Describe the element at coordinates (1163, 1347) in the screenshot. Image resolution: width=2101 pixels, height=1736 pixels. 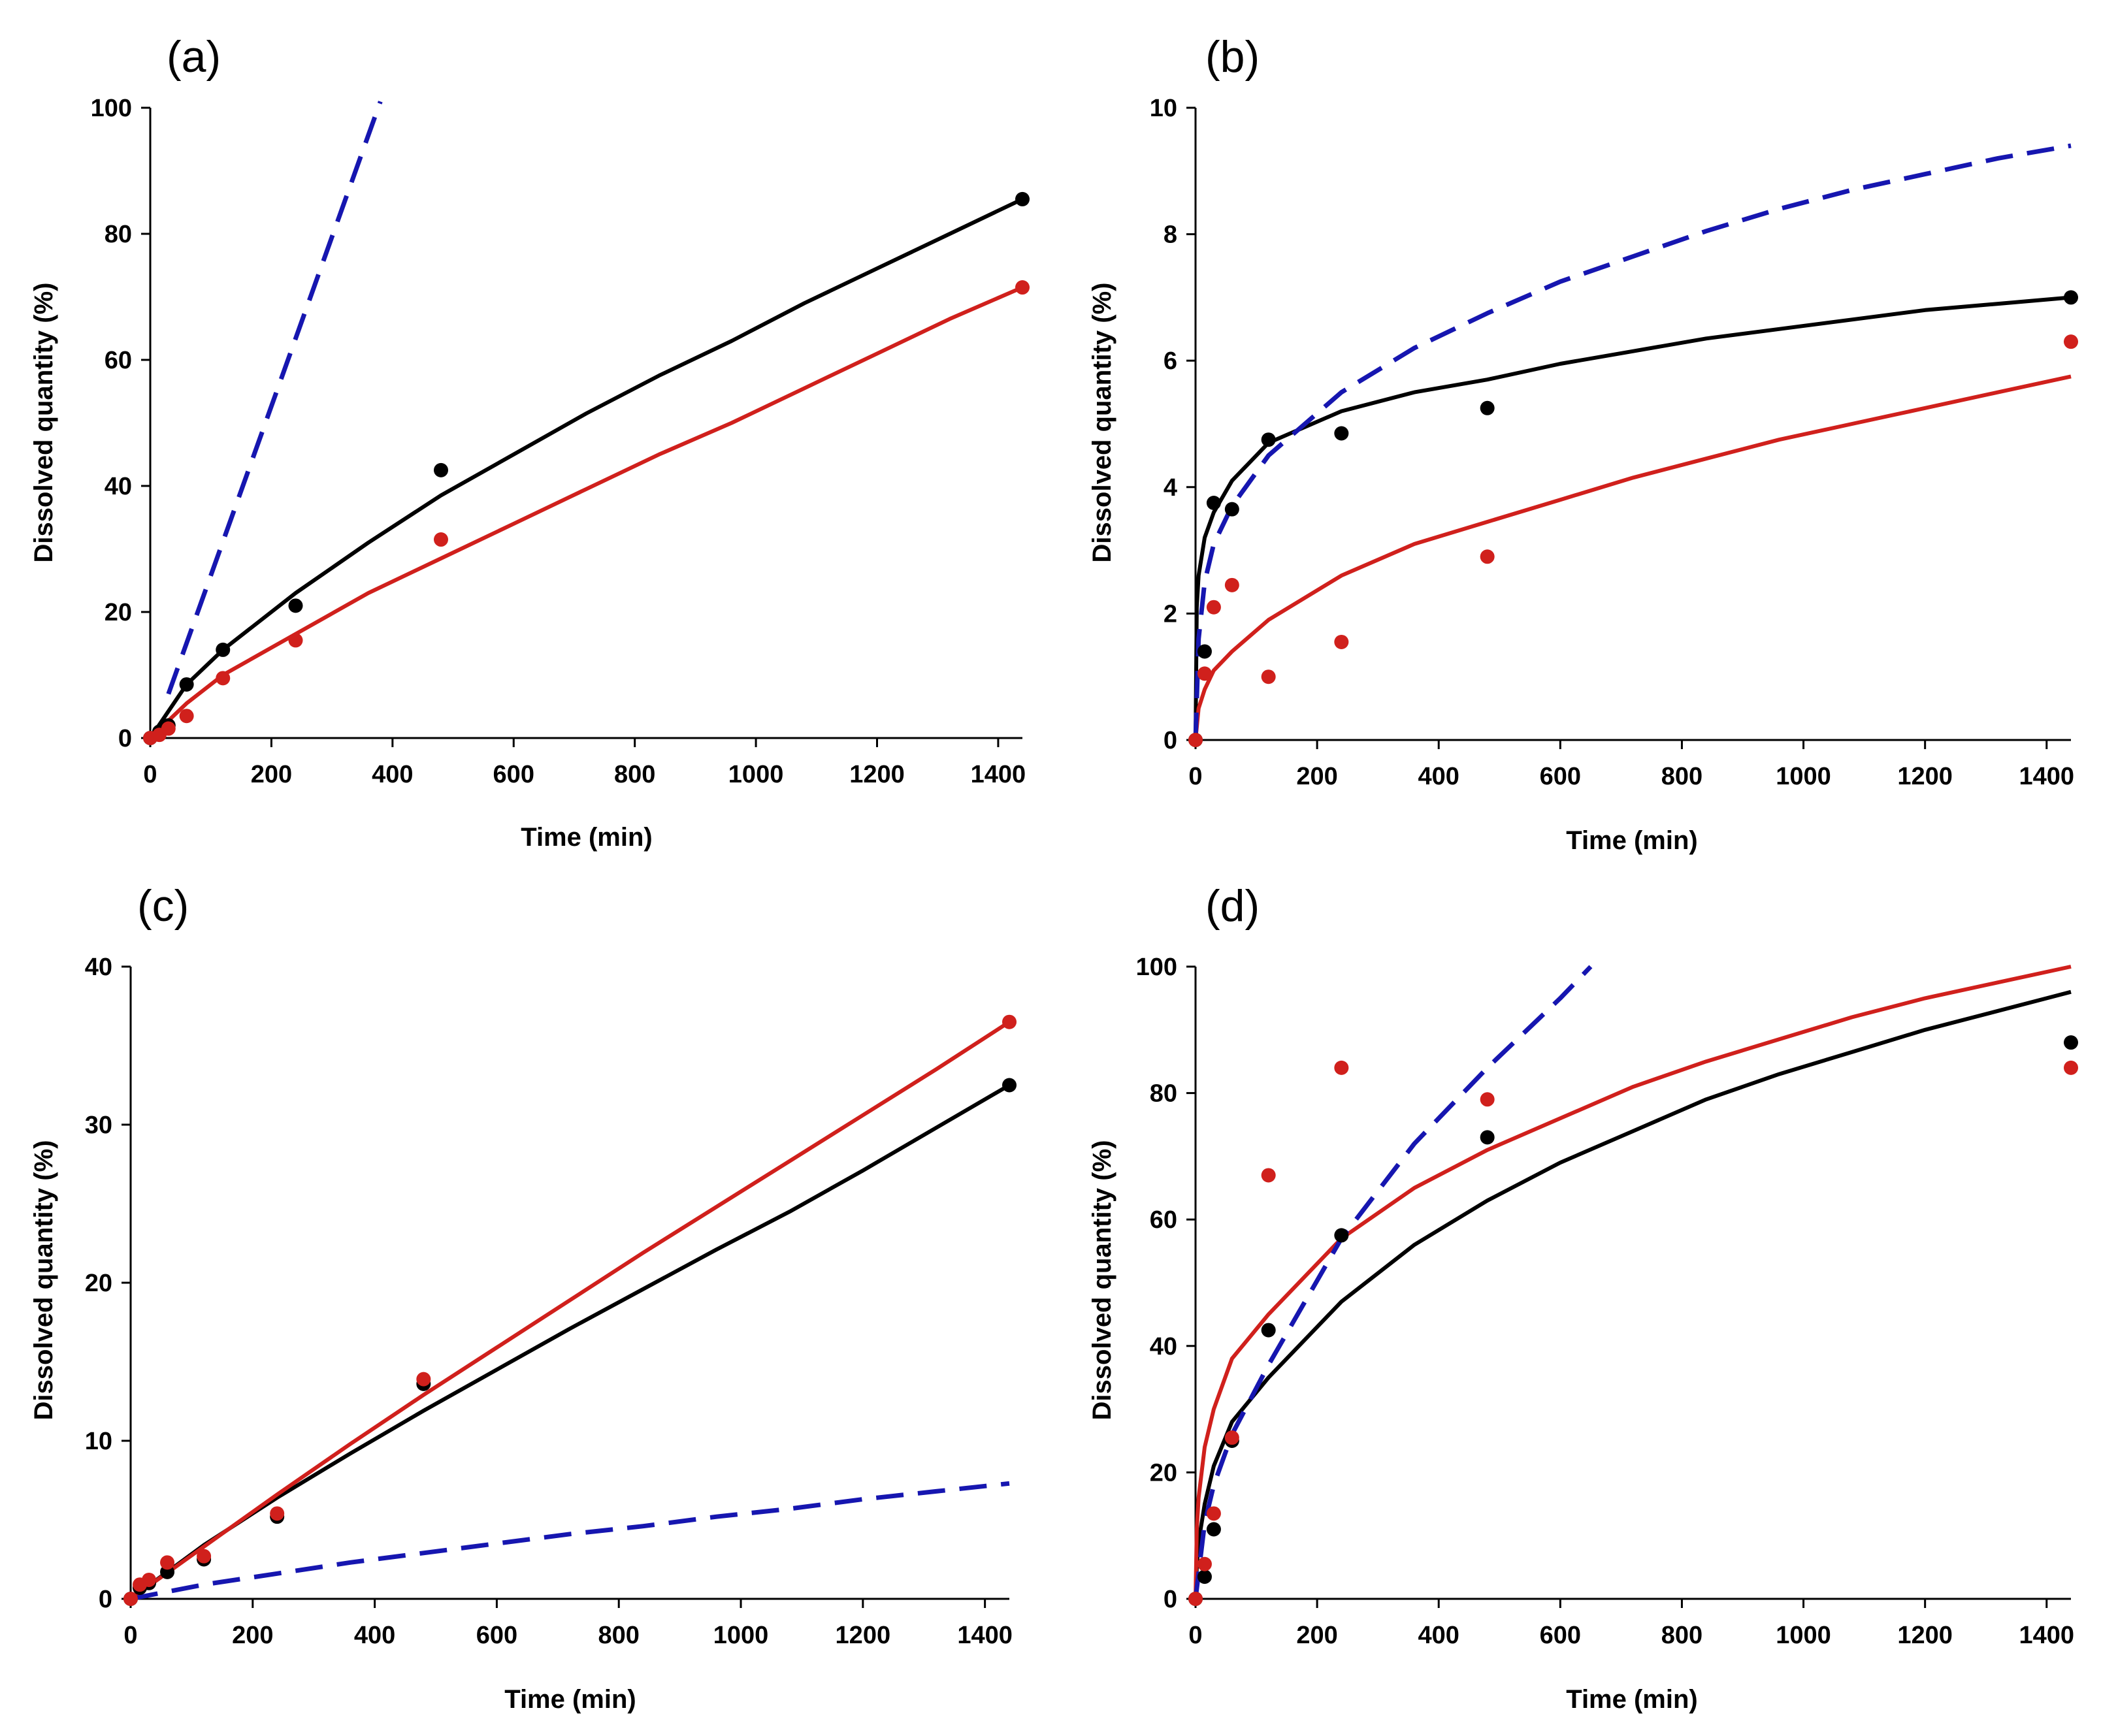
I see `y-tick-label-d: 40` at that location.